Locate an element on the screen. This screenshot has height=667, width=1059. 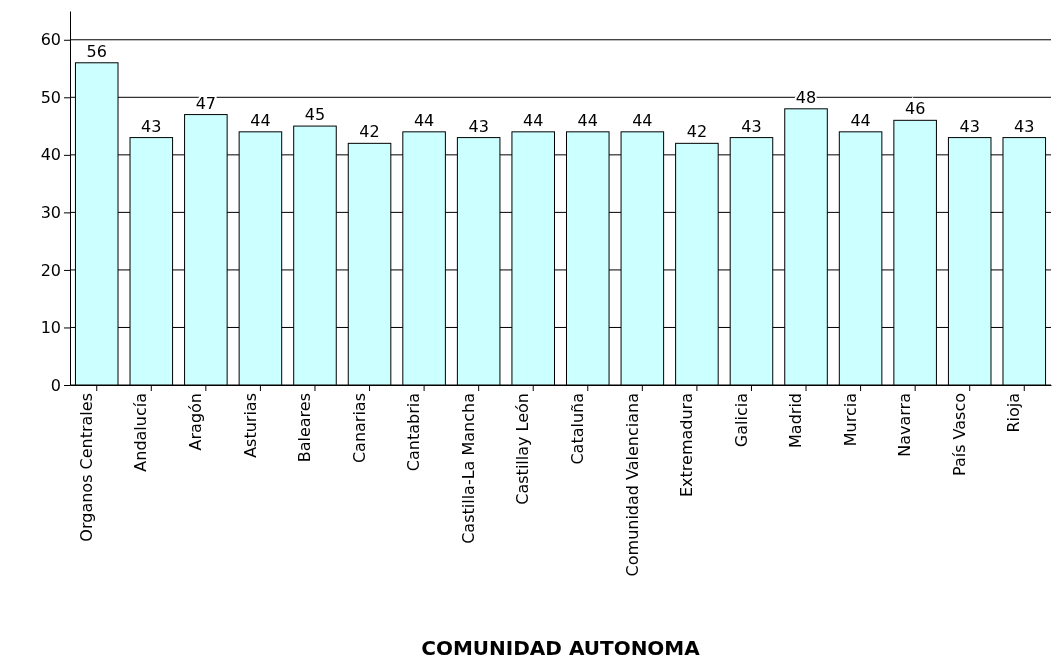
x-tick-label: Organos Centrales is located at coordinates (86, 467).